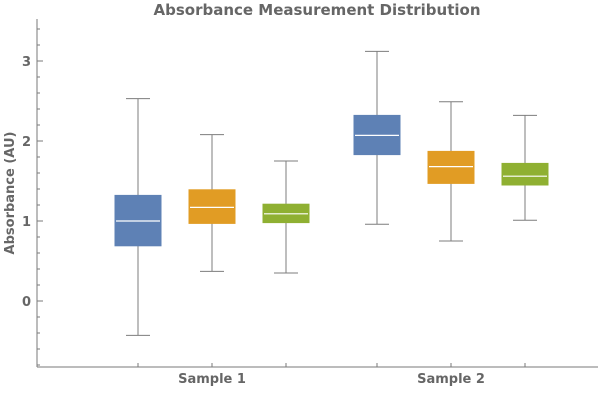  I want to click on chart-title: Absorbance Measurement Distribution, so click(316, 10).